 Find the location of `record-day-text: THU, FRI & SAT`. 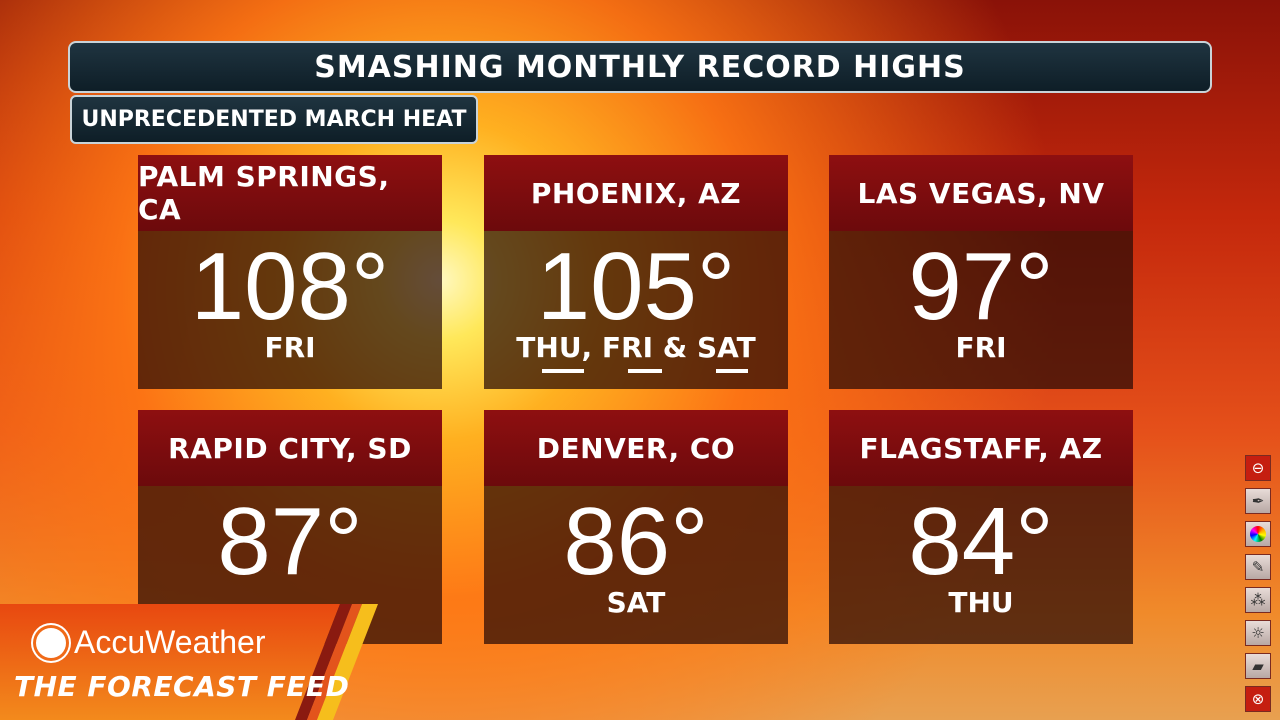

record-day-text: THU, FRI & SAT is located at coordinates (636, 347).